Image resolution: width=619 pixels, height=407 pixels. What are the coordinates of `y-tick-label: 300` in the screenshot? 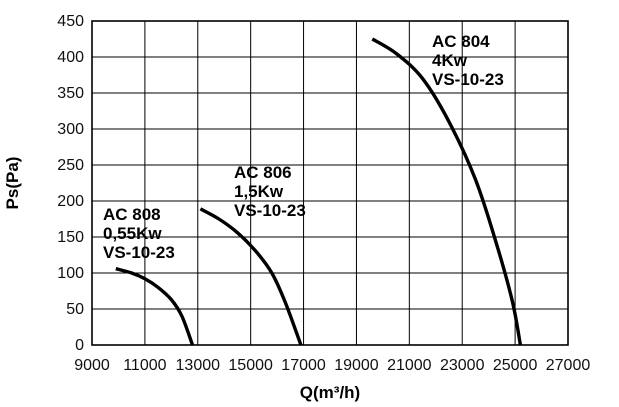 It's located at (70, 129).